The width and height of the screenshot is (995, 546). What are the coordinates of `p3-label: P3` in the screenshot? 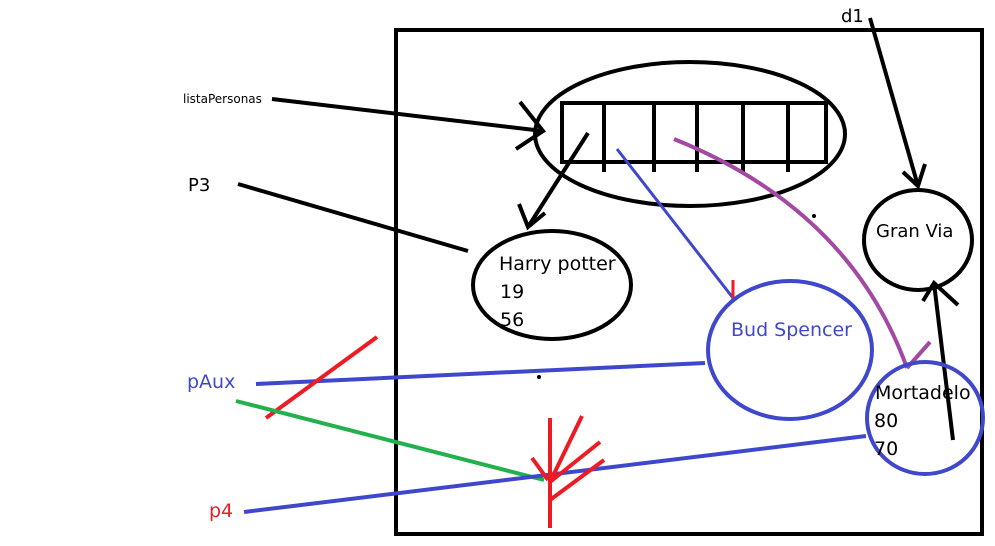 It's located at (199, 185).